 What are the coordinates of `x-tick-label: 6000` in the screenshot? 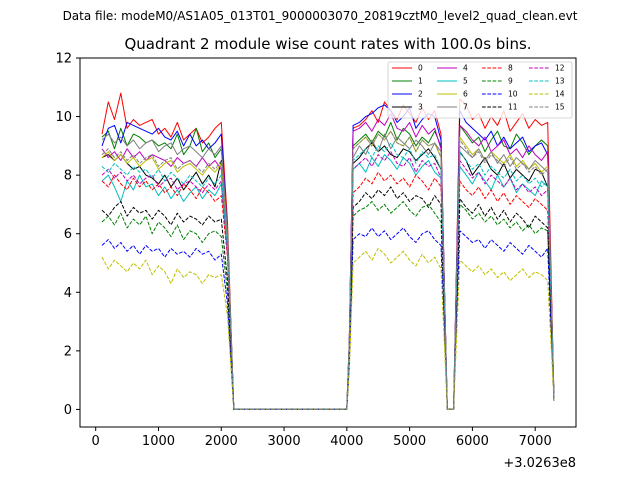 It's located at (472, 441).